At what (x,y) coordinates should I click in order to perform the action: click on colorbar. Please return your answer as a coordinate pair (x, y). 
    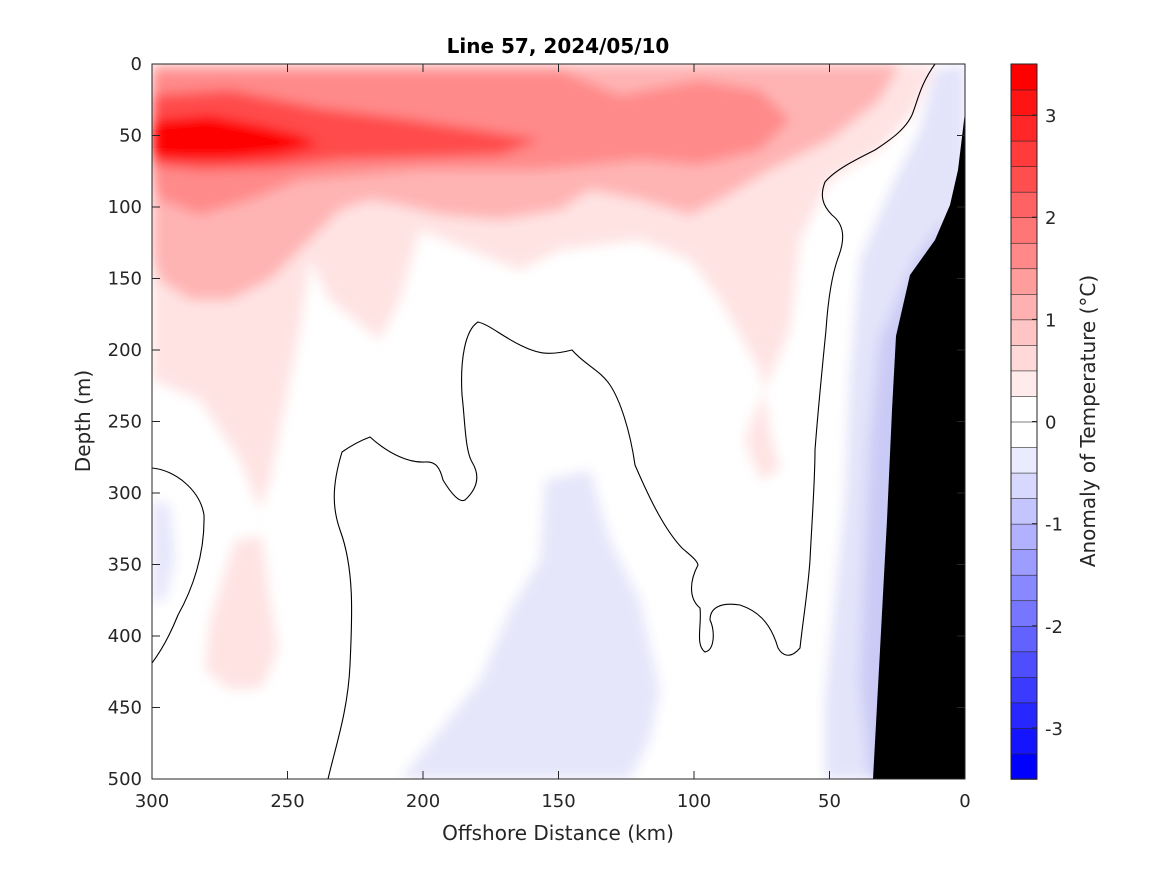
    Looking at the image, I should click on (1024, 421).